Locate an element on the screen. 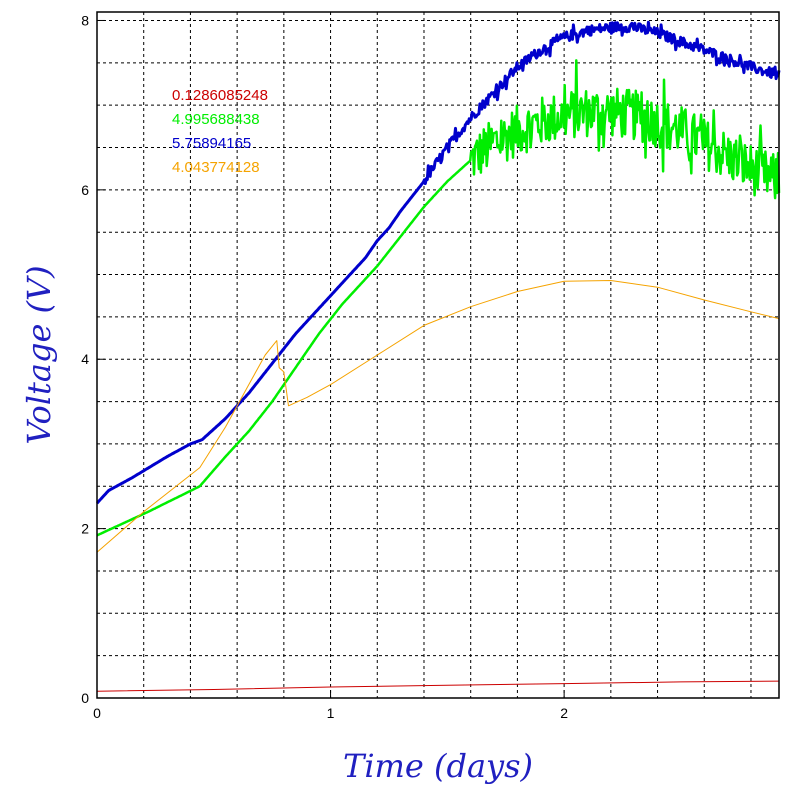 The height and width of the screenshot is (797, 797). legend-entry: 4.043774128 is located at coordinates (216, 167).